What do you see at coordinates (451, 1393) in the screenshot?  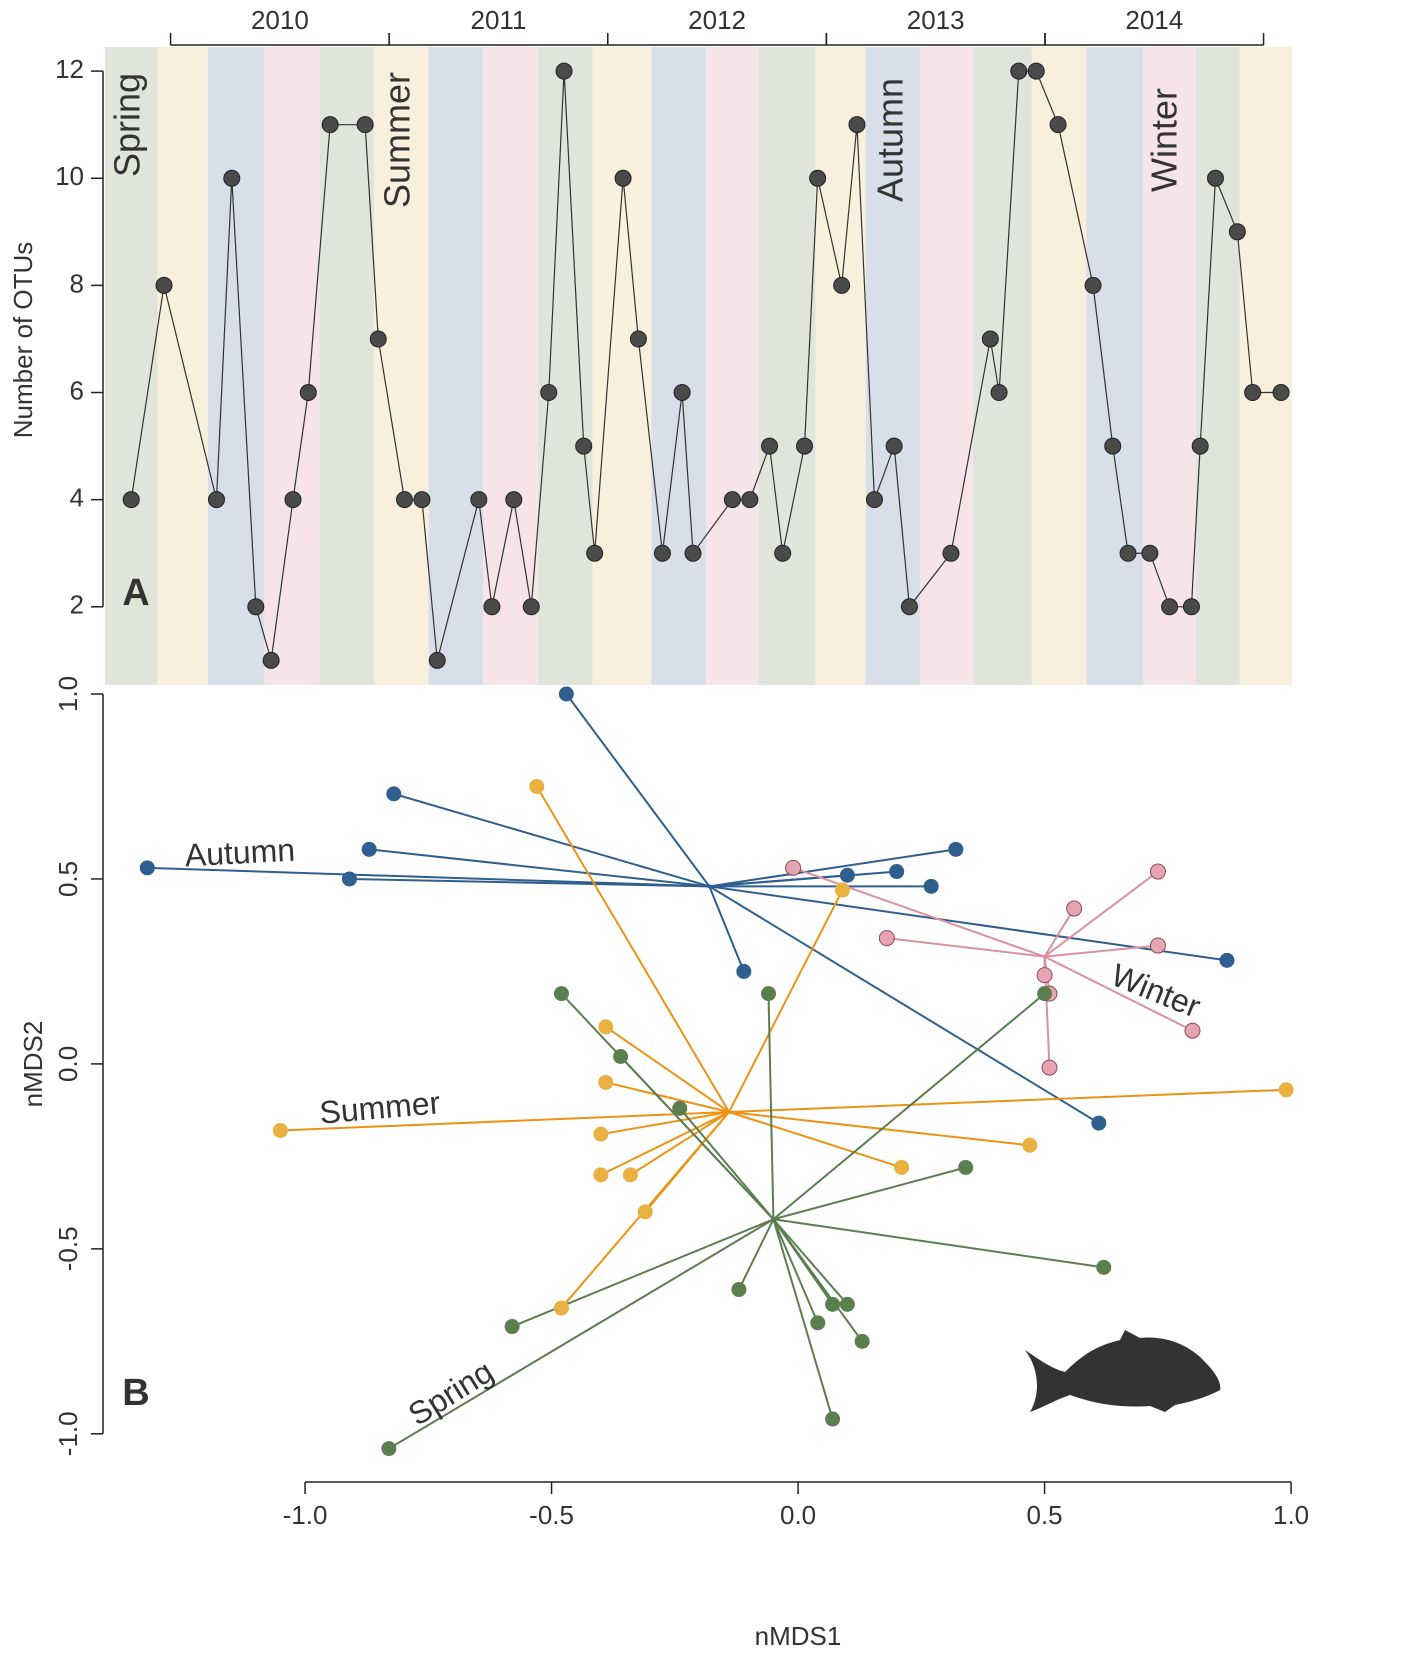 I see `group-label: Spring` at bounding box center [451, 1393].